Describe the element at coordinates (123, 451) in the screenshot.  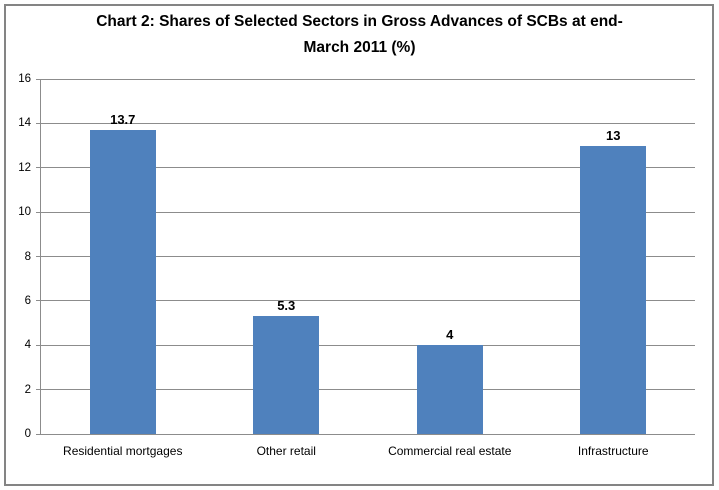
I see `x-category-label: Residential mortgages` at that location.